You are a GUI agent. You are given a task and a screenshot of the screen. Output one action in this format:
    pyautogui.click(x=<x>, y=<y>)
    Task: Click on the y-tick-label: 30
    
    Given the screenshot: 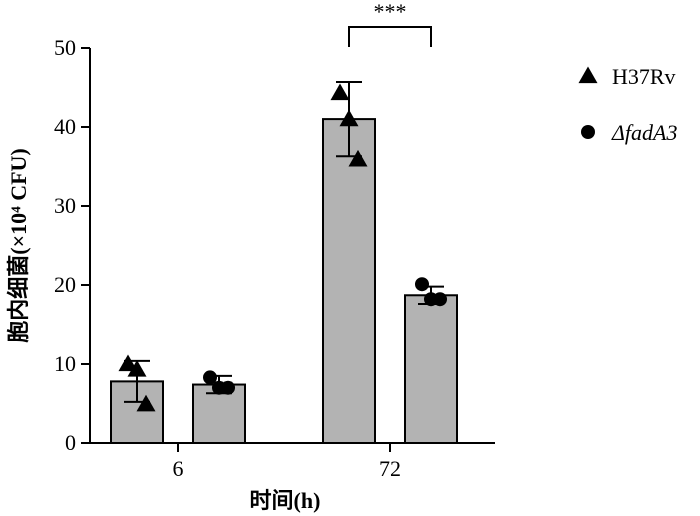 What is the action you would take?
    pyautogui.click(x=65, y=205)
    